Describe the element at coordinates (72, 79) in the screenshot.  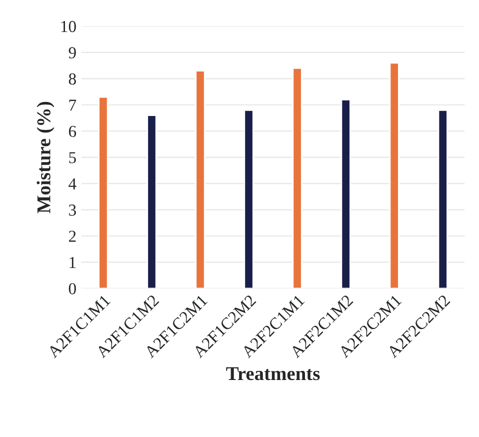
I see `y-tick-label: 8` at that location.